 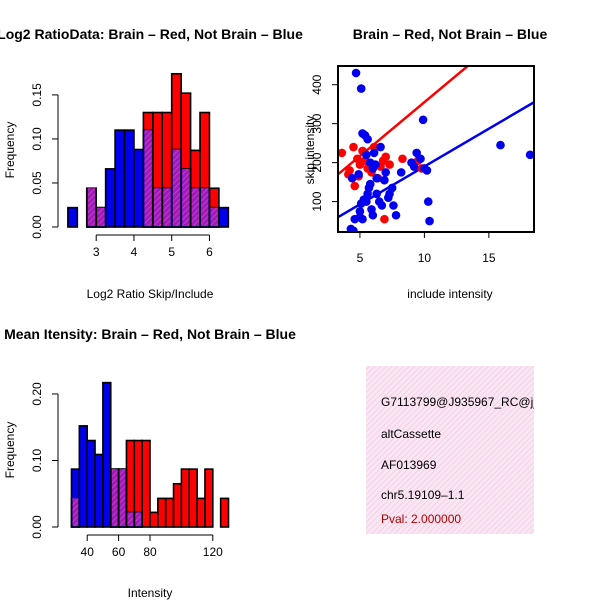 What do you see at coordinates (150, 593) in the screenshot?
I see `intensity-histogram-xlabel: Intensity` at bounding box center [150, 593].